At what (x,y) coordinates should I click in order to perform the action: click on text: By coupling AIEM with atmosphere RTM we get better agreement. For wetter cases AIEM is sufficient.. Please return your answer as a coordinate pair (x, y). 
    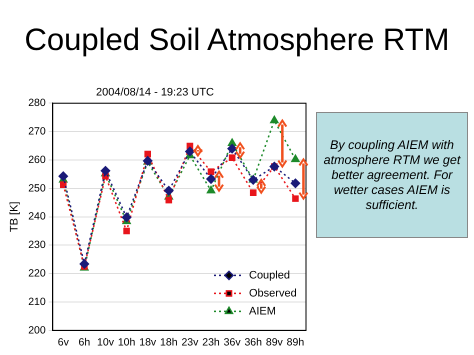
    Looking at the image, I should click on (392, 175).